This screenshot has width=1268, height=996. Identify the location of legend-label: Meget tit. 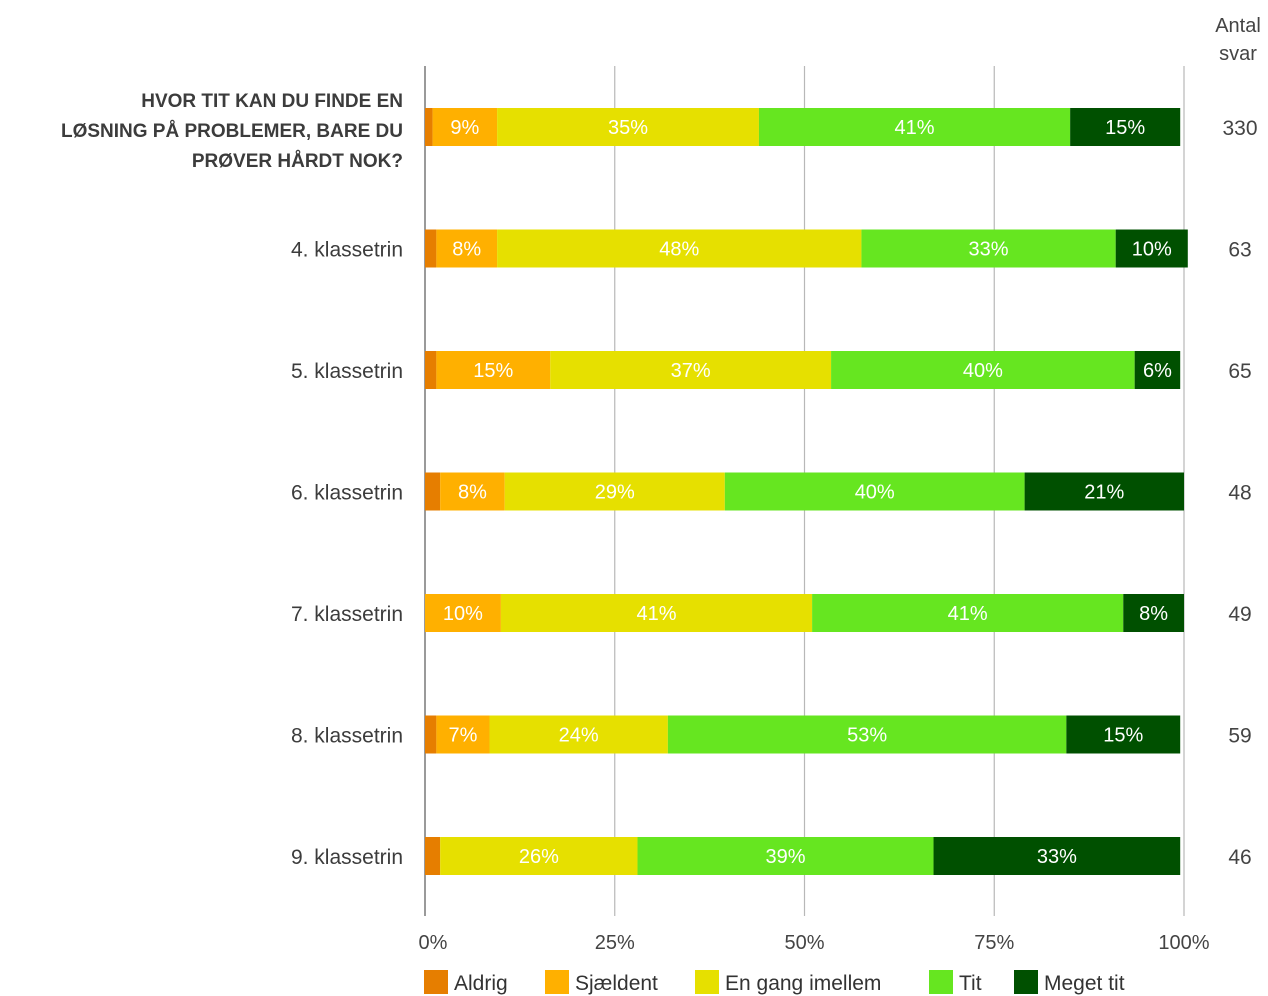
(1084, 983).